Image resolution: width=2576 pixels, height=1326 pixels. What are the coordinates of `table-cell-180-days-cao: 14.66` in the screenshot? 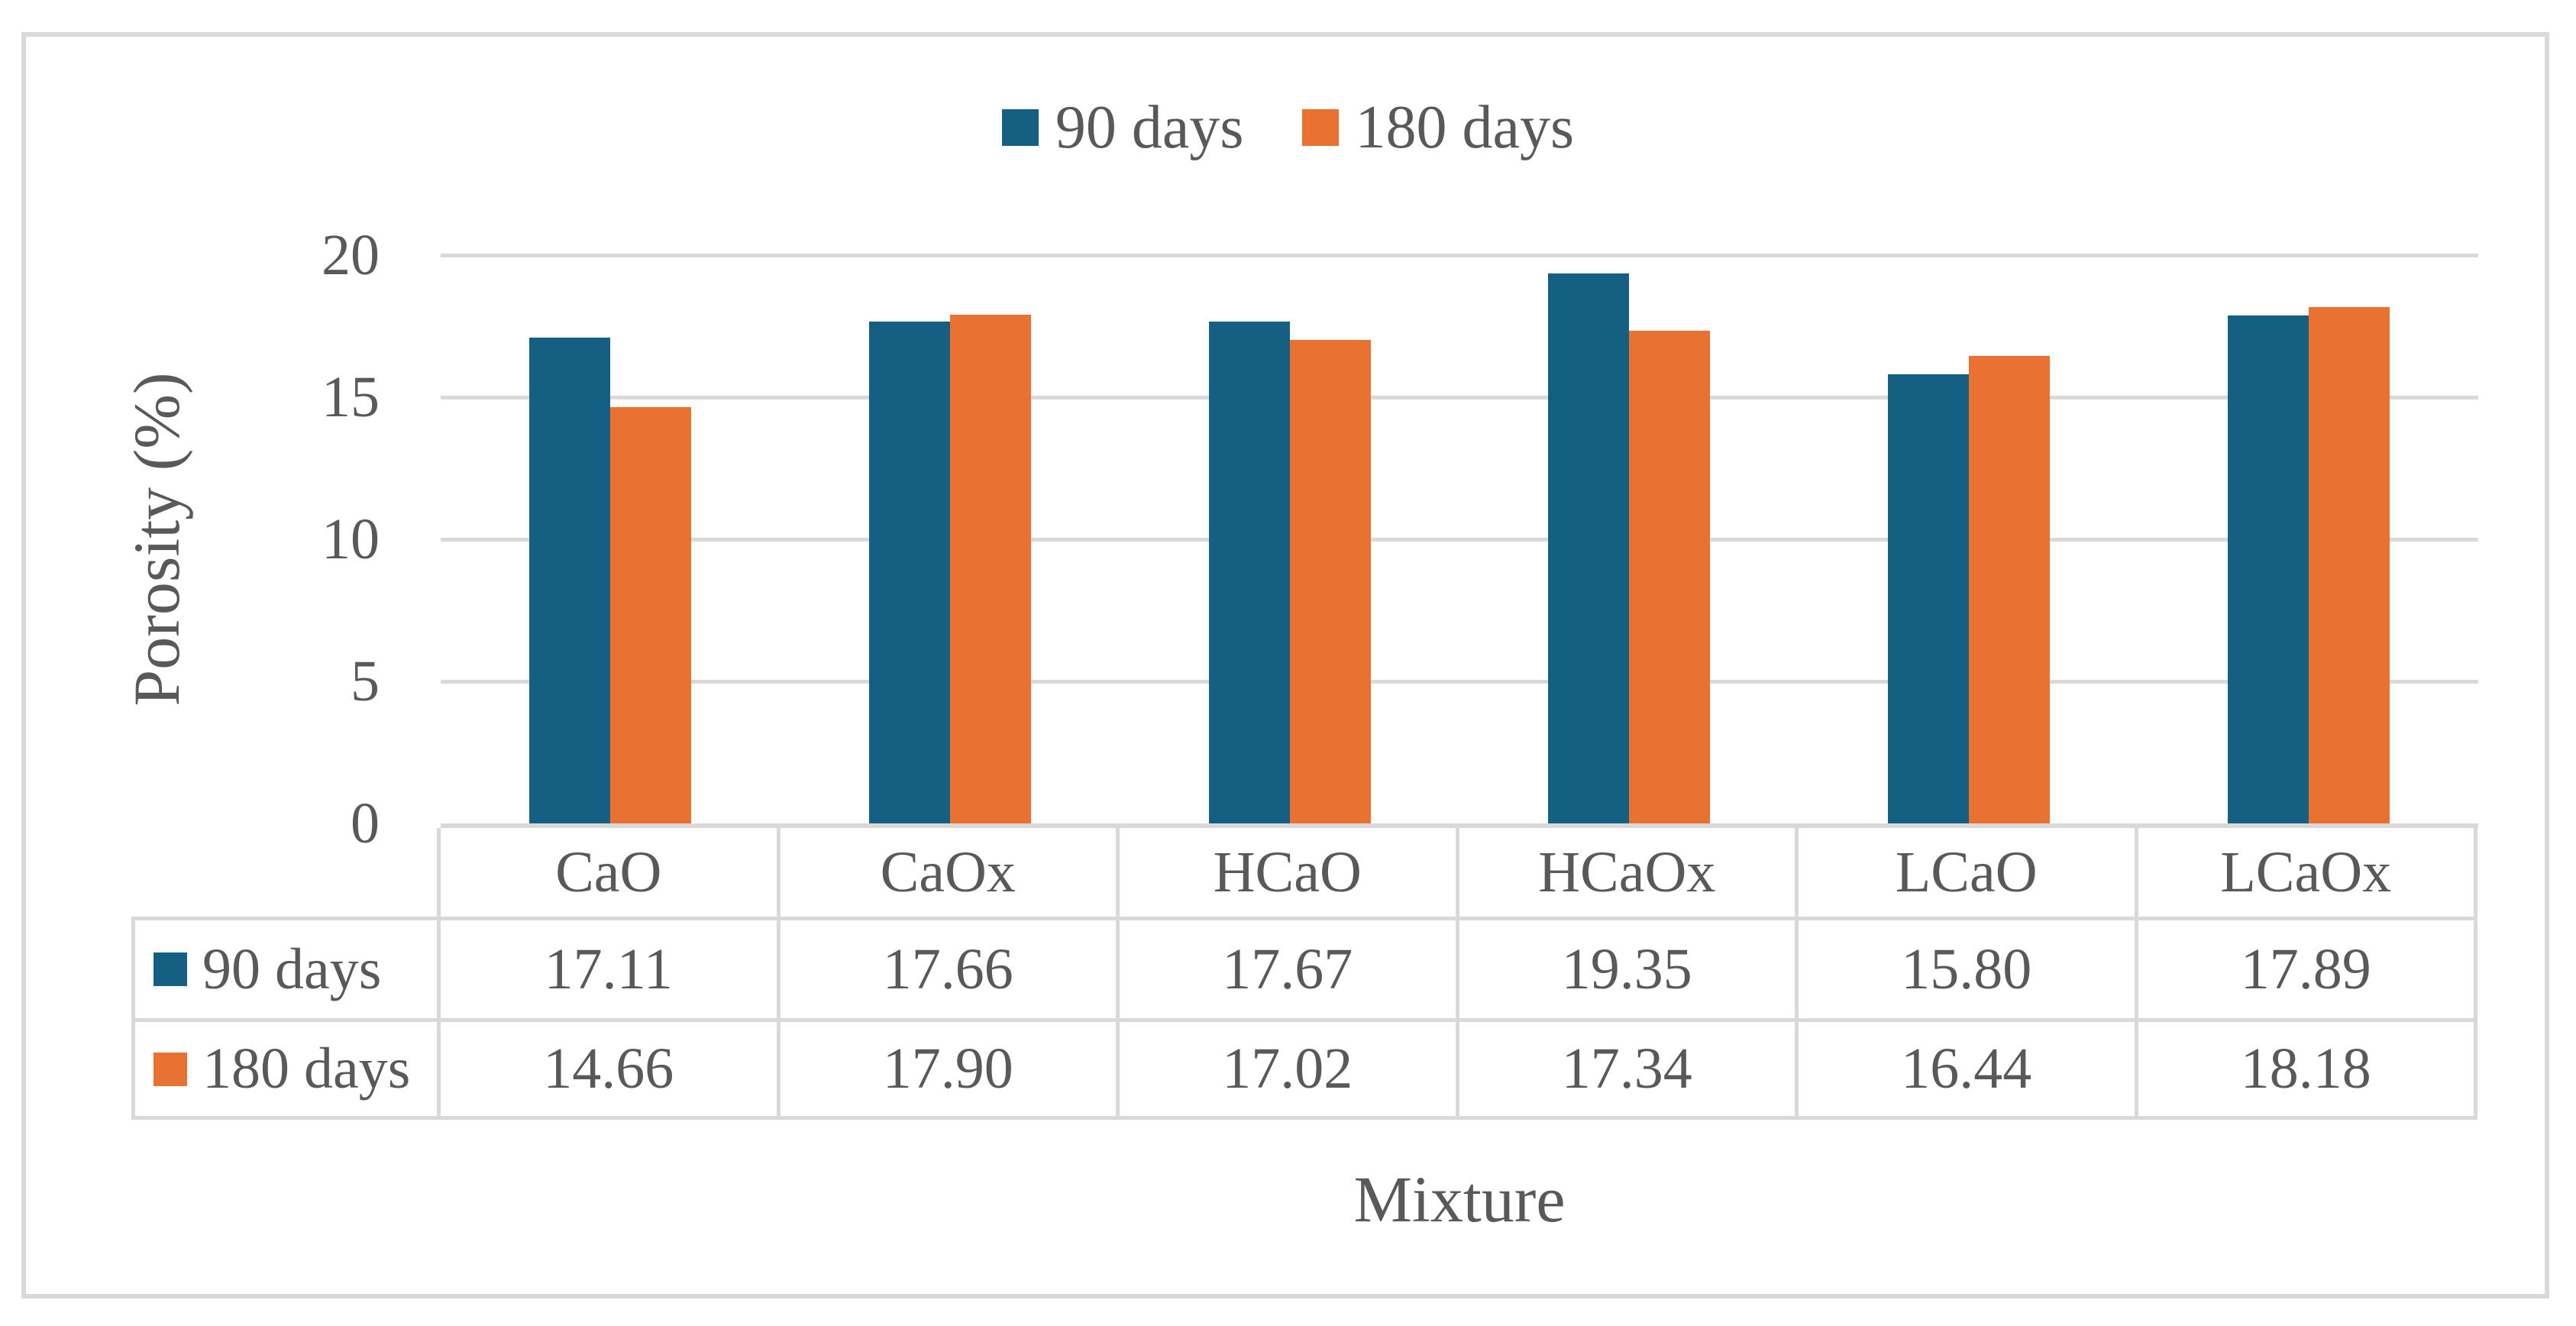 It's located at (611, 1071).